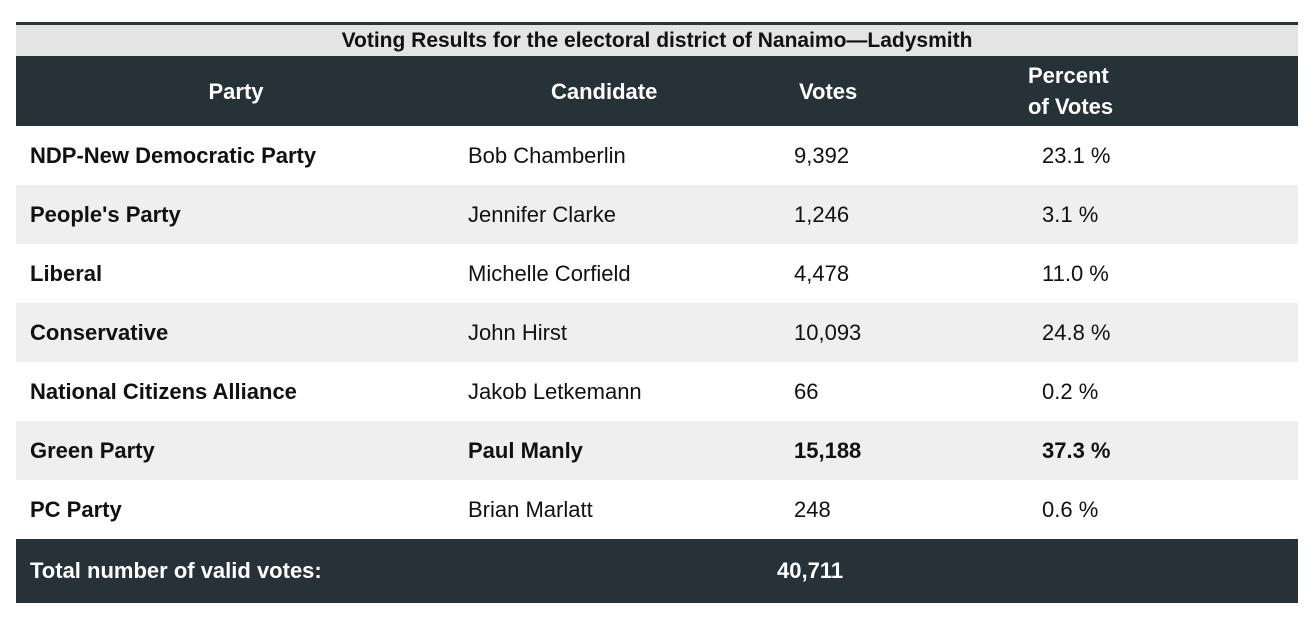 The width and height of the screenshot is (1316, 624). What do you see at coordinates (105, 214) in the screenshot?
I see `party-cell: People's Party` at bounding box center [105, 214].